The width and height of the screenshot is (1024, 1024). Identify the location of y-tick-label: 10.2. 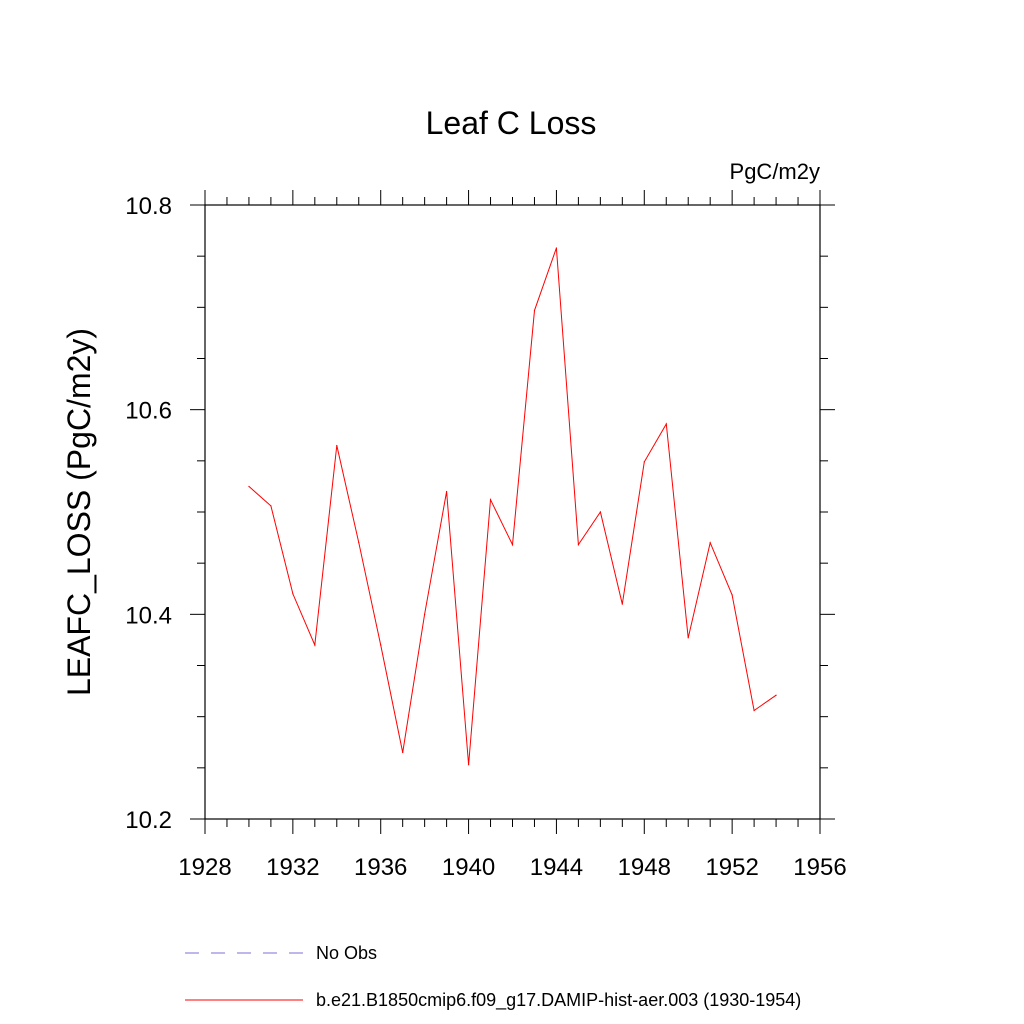
(148, 820).